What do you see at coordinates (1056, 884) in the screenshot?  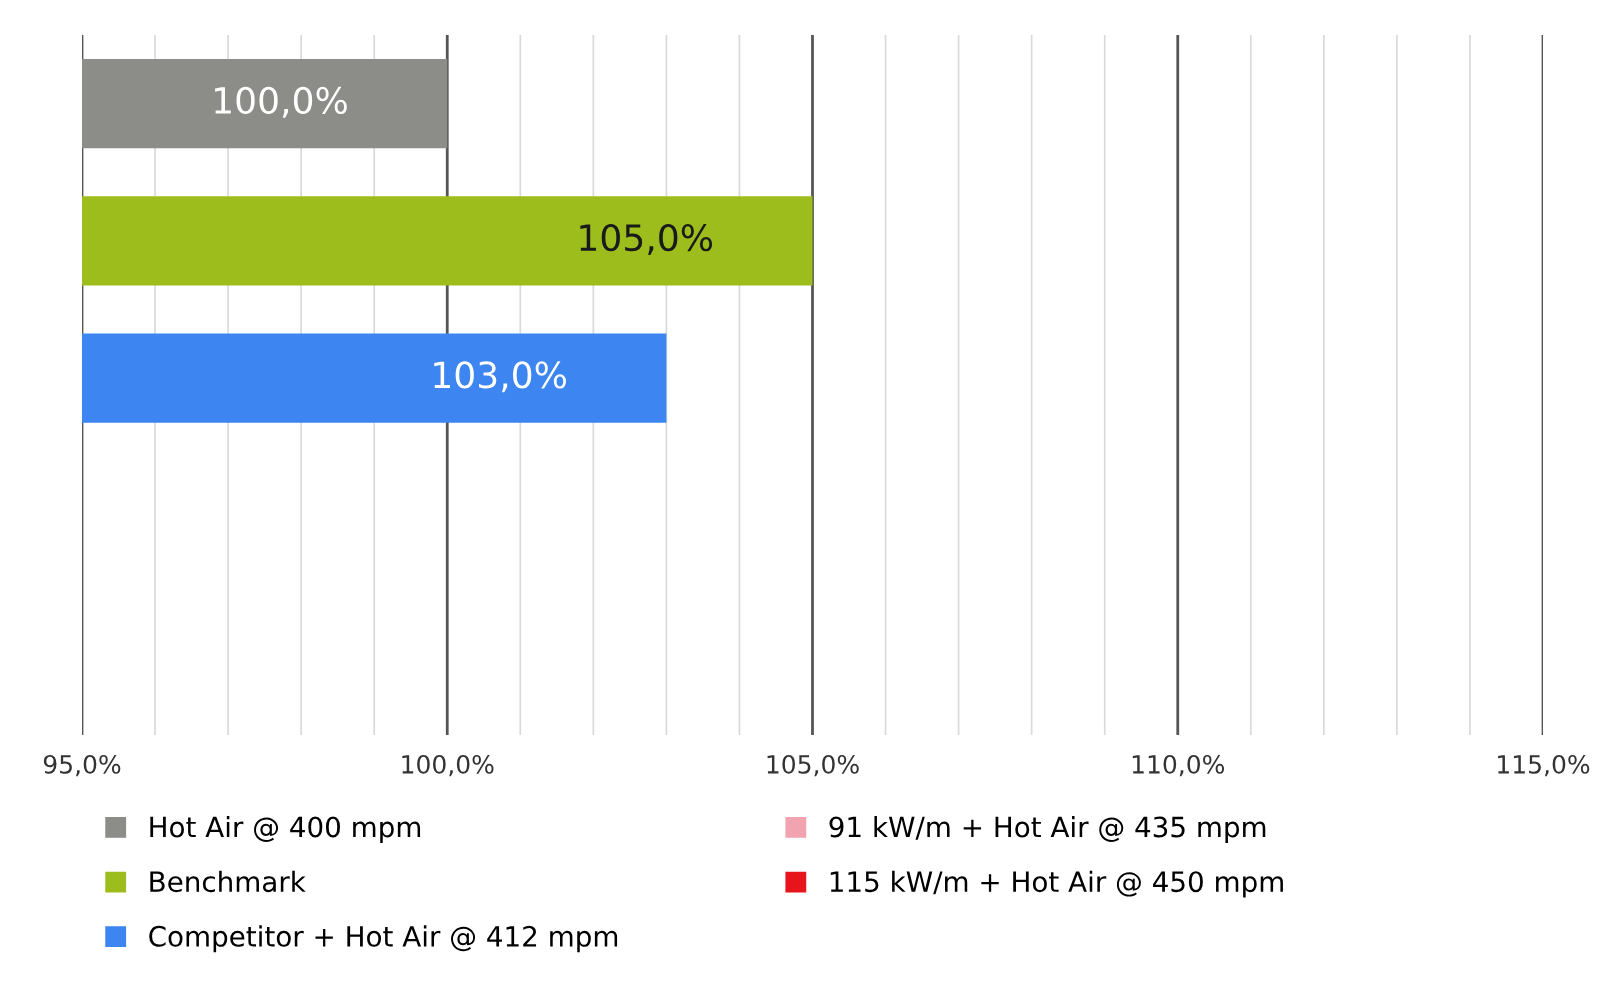 I see `legend-label: 115 kW/m + Hot Air @ 450 mpm` at bounding box center [1056, 884].